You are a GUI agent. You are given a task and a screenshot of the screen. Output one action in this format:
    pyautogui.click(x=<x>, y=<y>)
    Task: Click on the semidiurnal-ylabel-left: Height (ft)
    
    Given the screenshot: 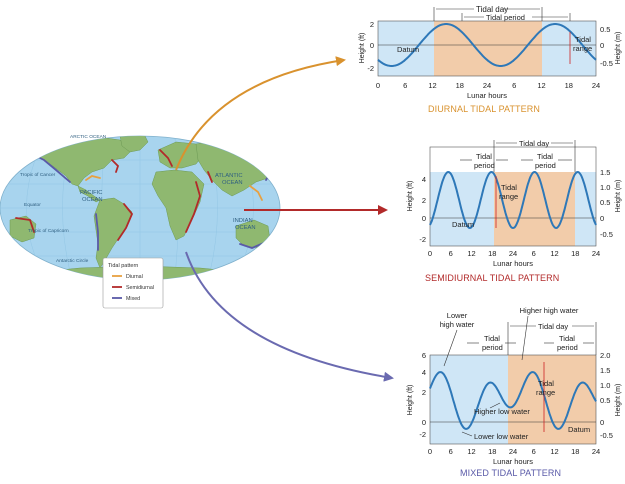 What is the action you would take?
    pyautogui.click(x=410, y=196)
    